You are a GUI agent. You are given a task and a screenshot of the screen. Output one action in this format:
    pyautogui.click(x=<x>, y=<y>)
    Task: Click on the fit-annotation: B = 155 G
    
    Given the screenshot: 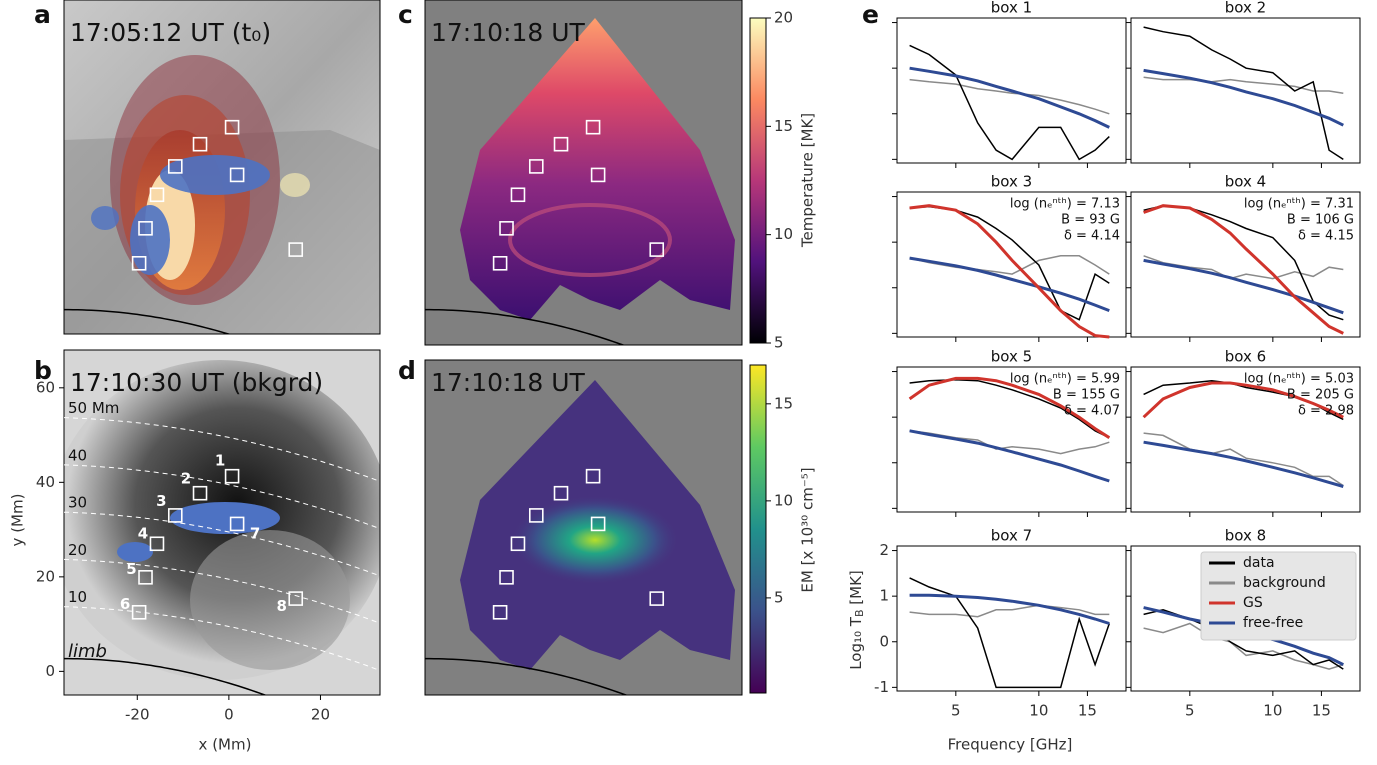 What is the action you would take?
    pyautogui.click(x=1086, y=395)
    